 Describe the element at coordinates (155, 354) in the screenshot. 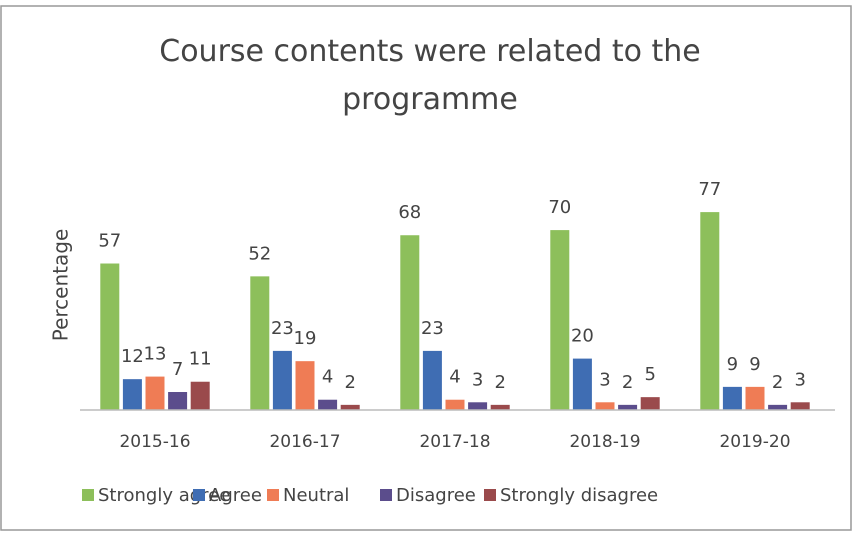

I see `data-label: 13` at that location.